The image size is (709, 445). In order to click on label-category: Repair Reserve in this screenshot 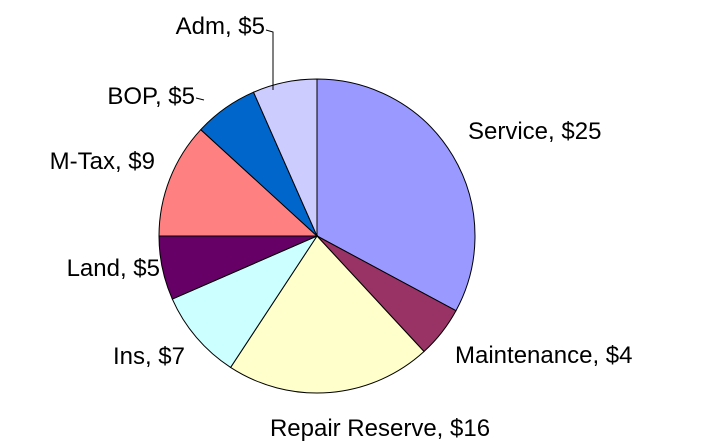, I will do `click(353, 428)`.